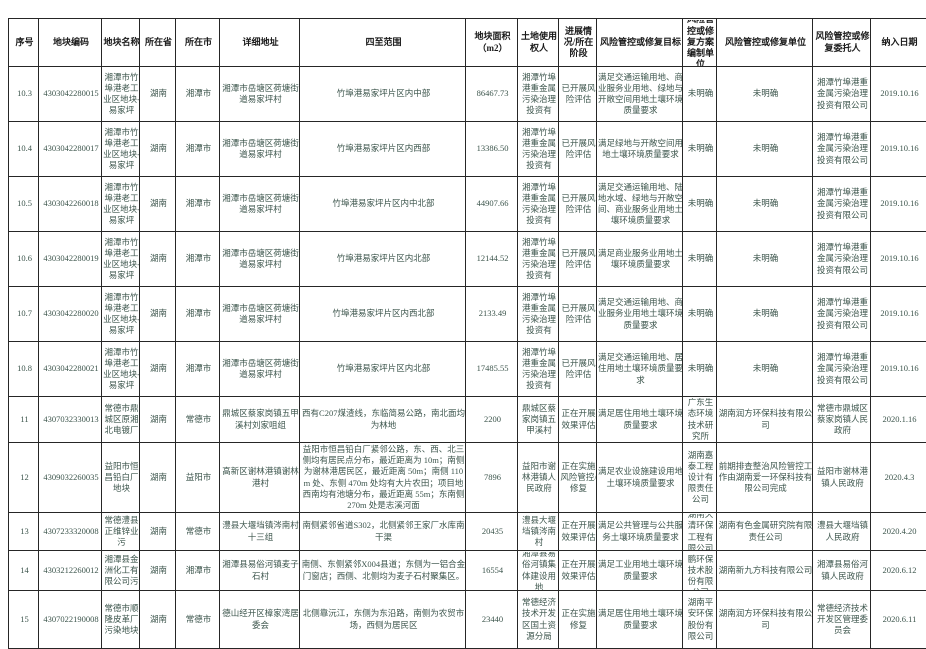  I want to click on table-cell: 常德澧县正维锌业污, so click(121, 532).